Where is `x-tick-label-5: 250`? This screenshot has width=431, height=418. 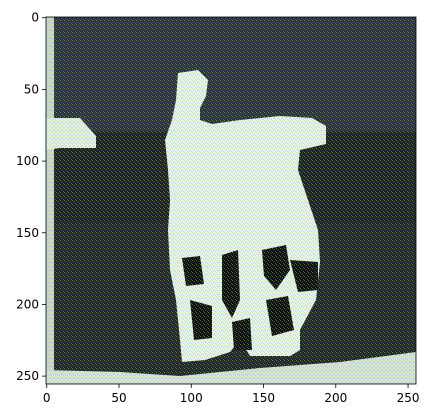
x-tick-label-5: 250 is located at coordinates (408, 398).